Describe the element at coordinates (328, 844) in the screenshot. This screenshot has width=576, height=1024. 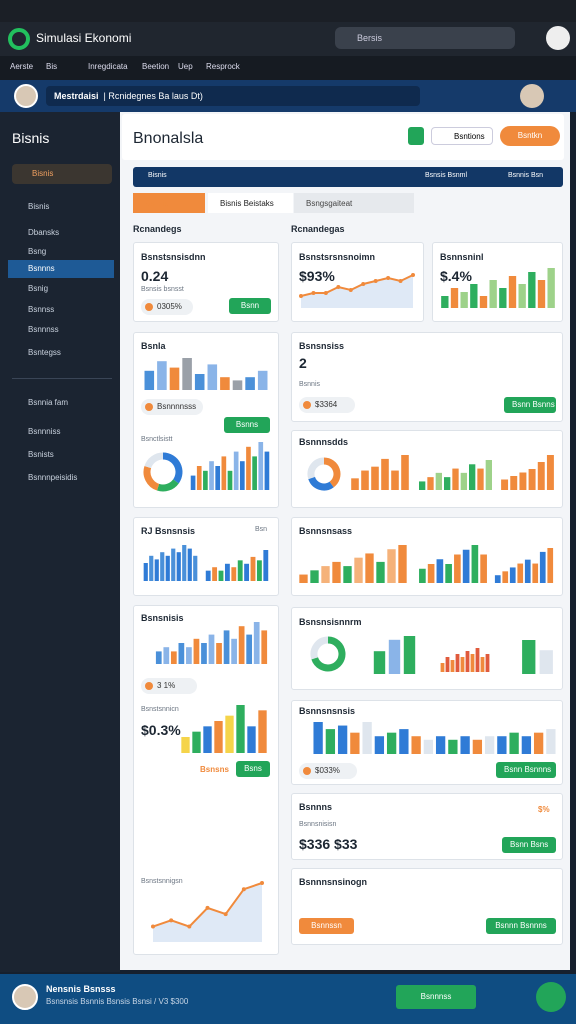
I see `value: $336 $33` at that location.